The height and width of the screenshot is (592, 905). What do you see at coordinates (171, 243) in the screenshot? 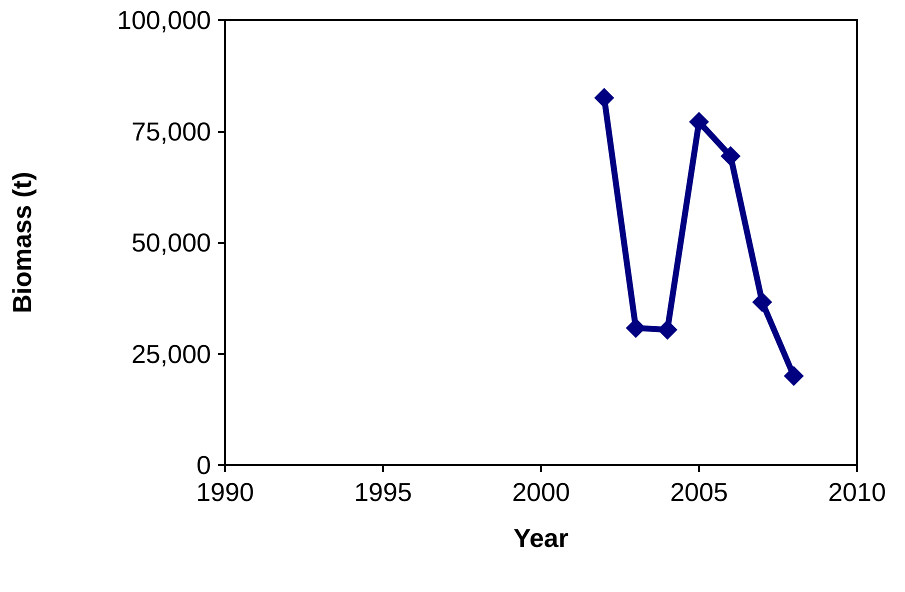
I see `y-tick-label: 50,000` at bounding box center [171, 243].